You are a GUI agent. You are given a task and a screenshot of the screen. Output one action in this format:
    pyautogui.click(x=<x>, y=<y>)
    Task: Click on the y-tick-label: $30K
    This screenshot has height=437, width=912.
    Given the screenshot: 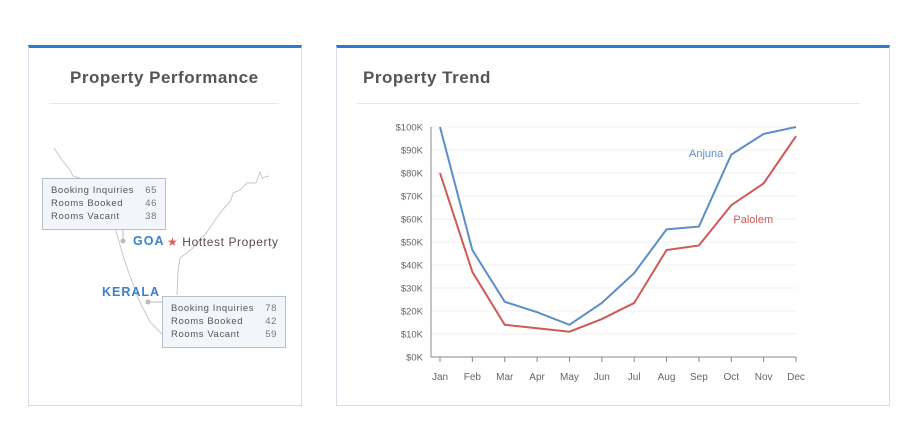 What is the action you would take?
    pyautogui.click(x=412, y=289)
    